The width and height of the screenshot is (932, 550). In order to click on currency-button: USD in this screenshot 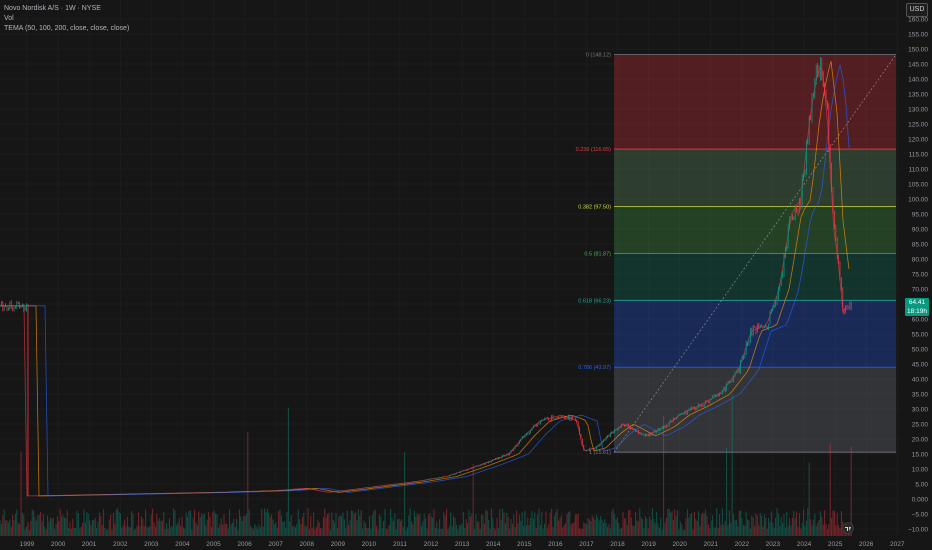, I will do `click(917, 10)`.